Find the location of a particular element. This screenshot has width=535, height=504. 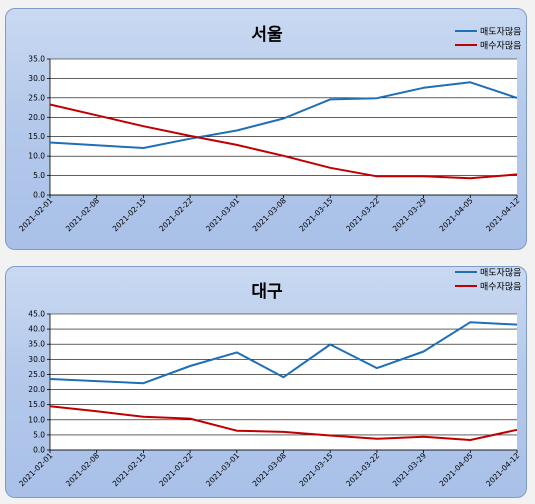

y-tick-label: 40.0 is located at coordinates (36, 329).